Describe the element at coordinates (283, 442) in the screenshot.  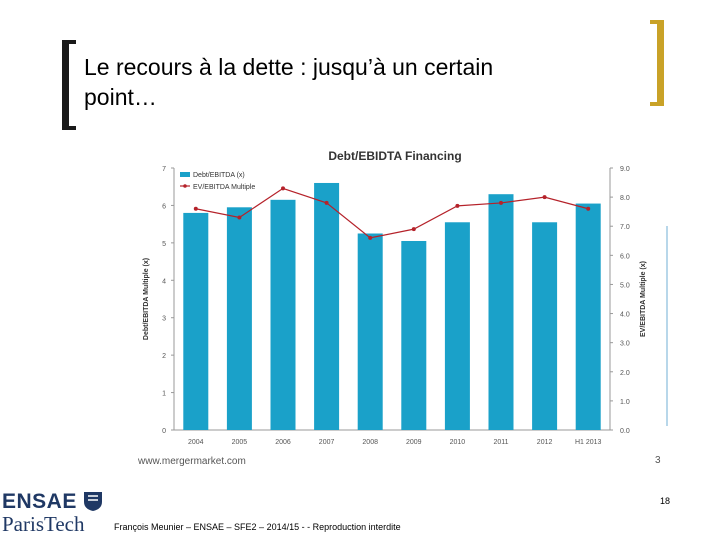
I see `x-tick-label: 2006` at that location.